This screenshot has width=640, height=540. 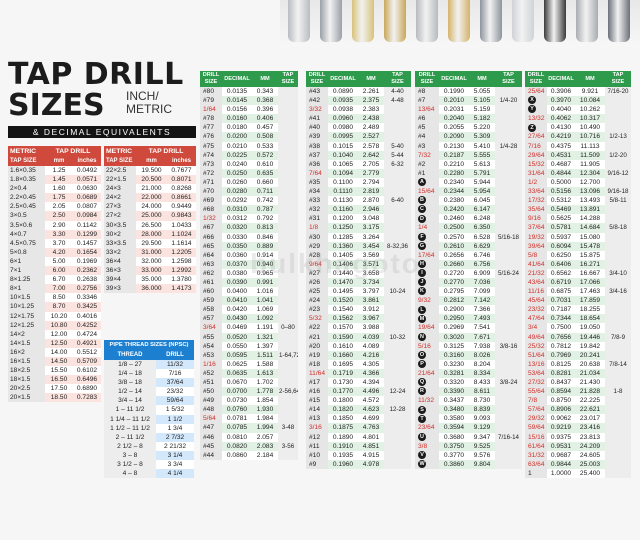 I want to click on drill-decimal: 0.1015, so click(x=343, y=146).